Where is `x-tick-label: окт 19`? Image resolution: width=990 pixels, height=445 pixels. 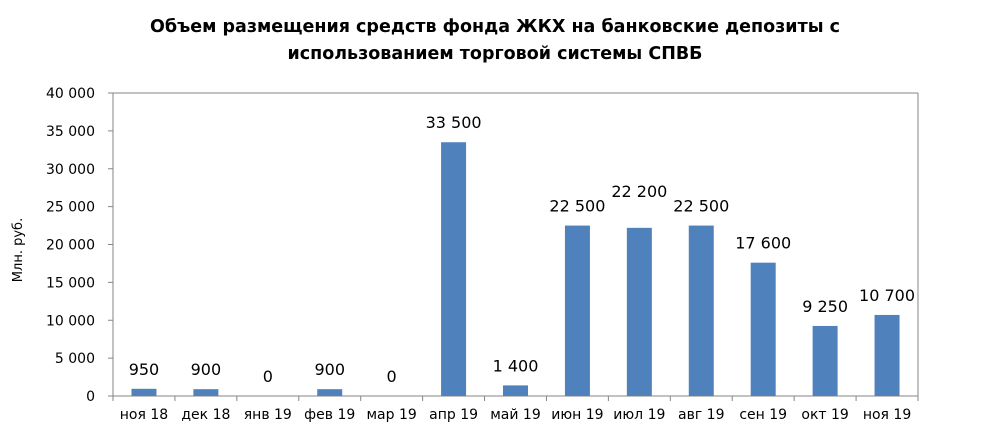 x-tick-label: окт 19 is located at coordinates (824, 415).